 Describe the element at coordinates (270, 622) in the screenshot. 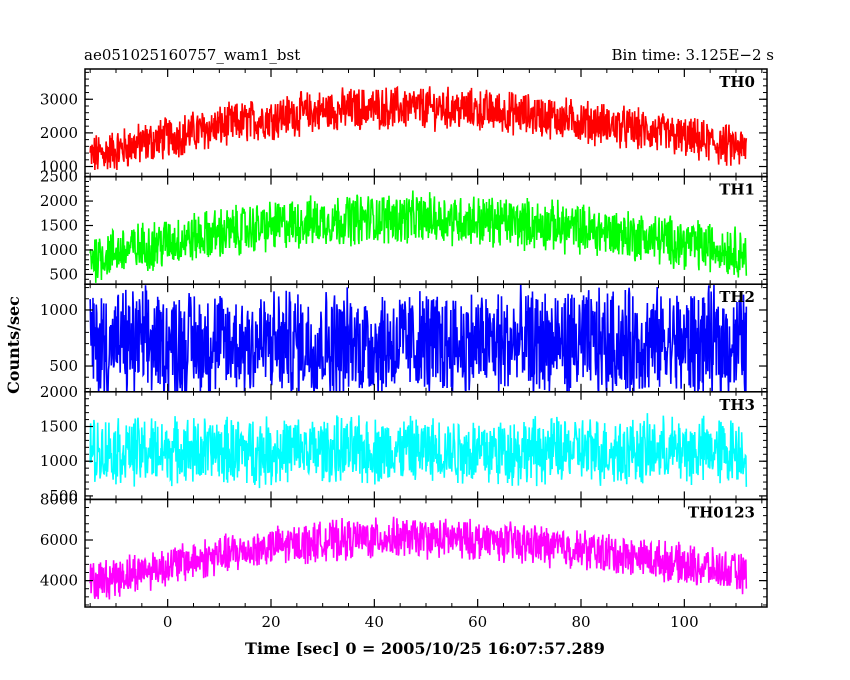

I see `x-tick-label: 20` at that location.